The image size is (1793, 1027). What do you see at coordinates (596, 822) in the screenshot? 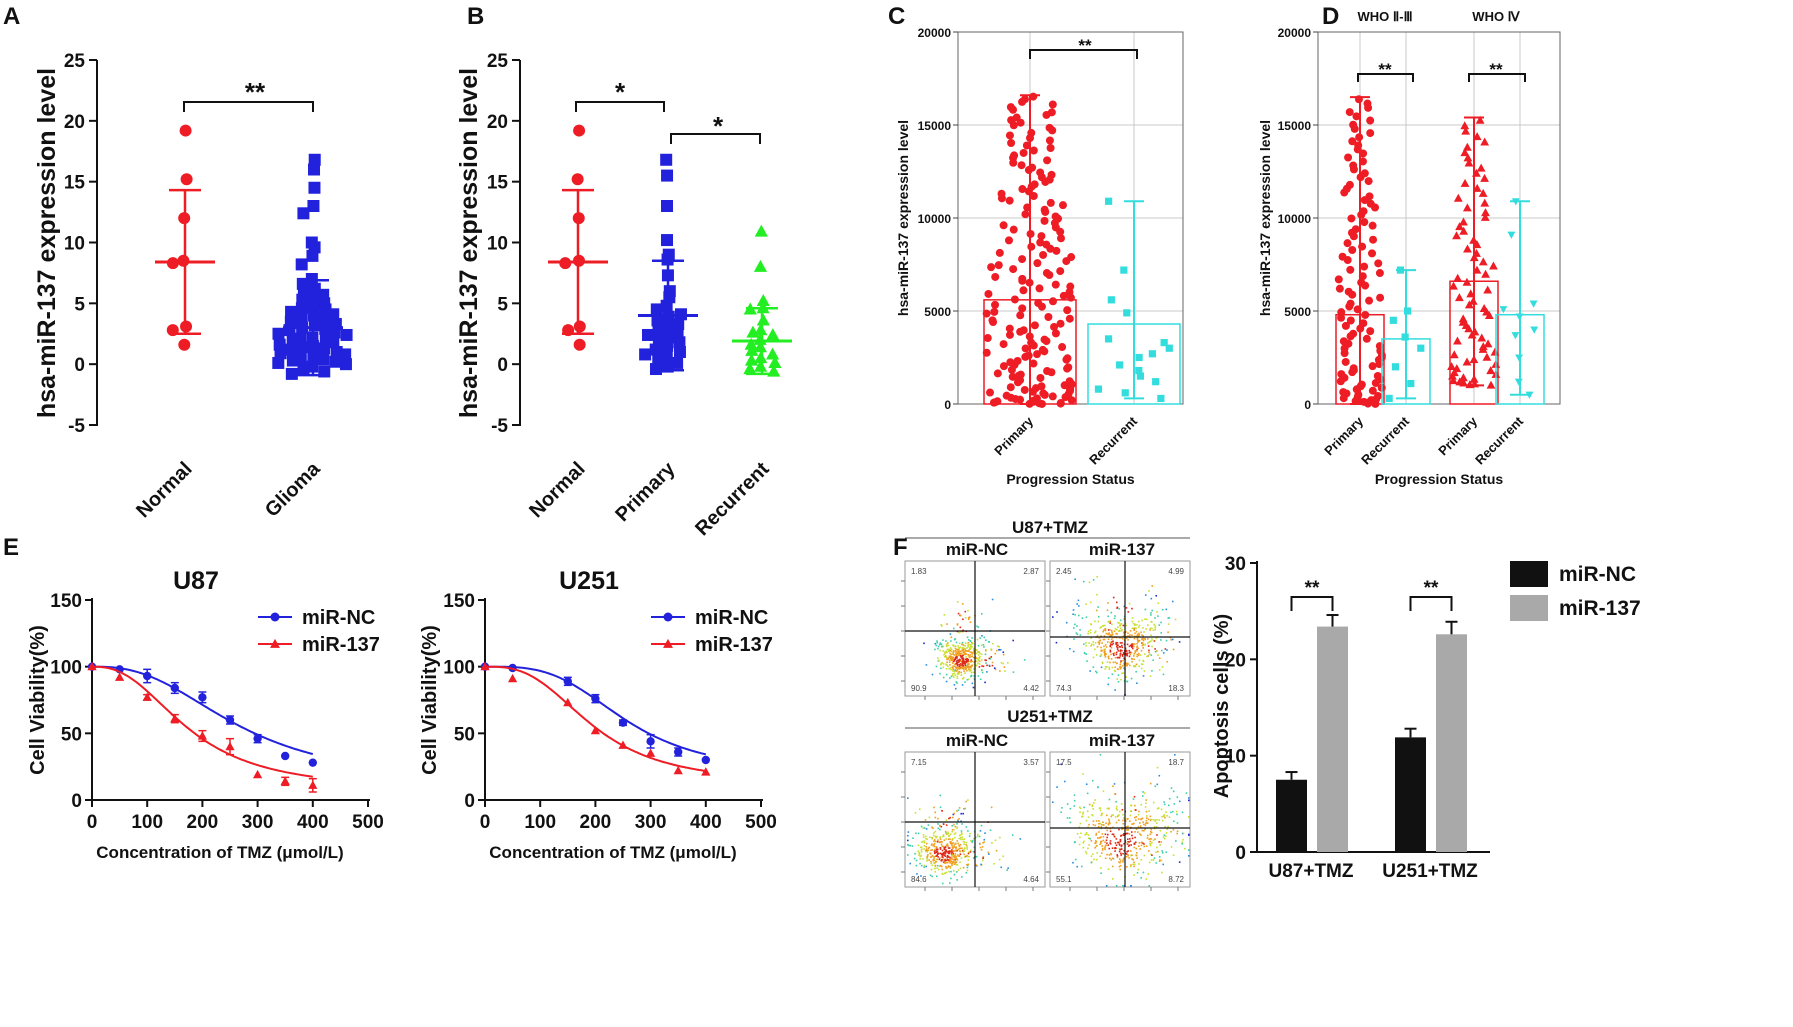
I see `x-tick-label: 200` at bounding box center [596, 822].